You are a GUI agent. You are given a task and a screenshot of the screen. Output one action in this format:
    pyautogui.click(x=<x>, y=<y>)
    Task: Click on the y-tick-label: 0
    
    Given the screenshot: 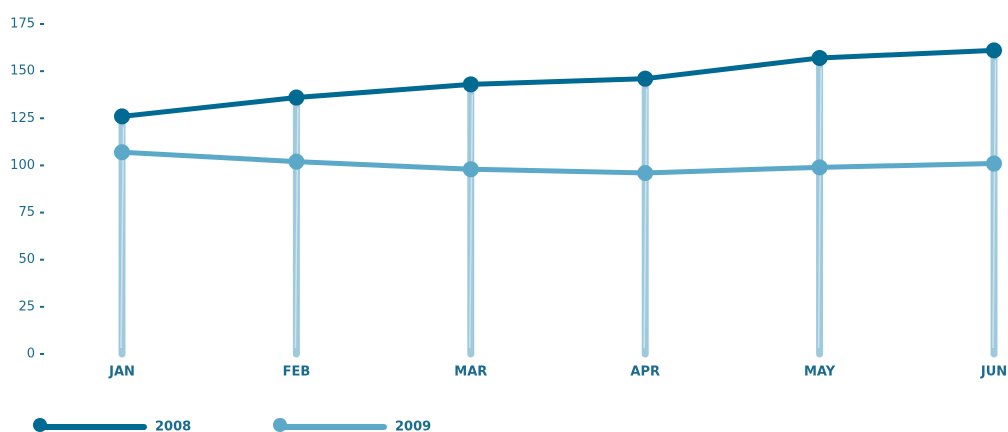 What is the action you would take?
    pyautogui.click(x=31, y=354)
    